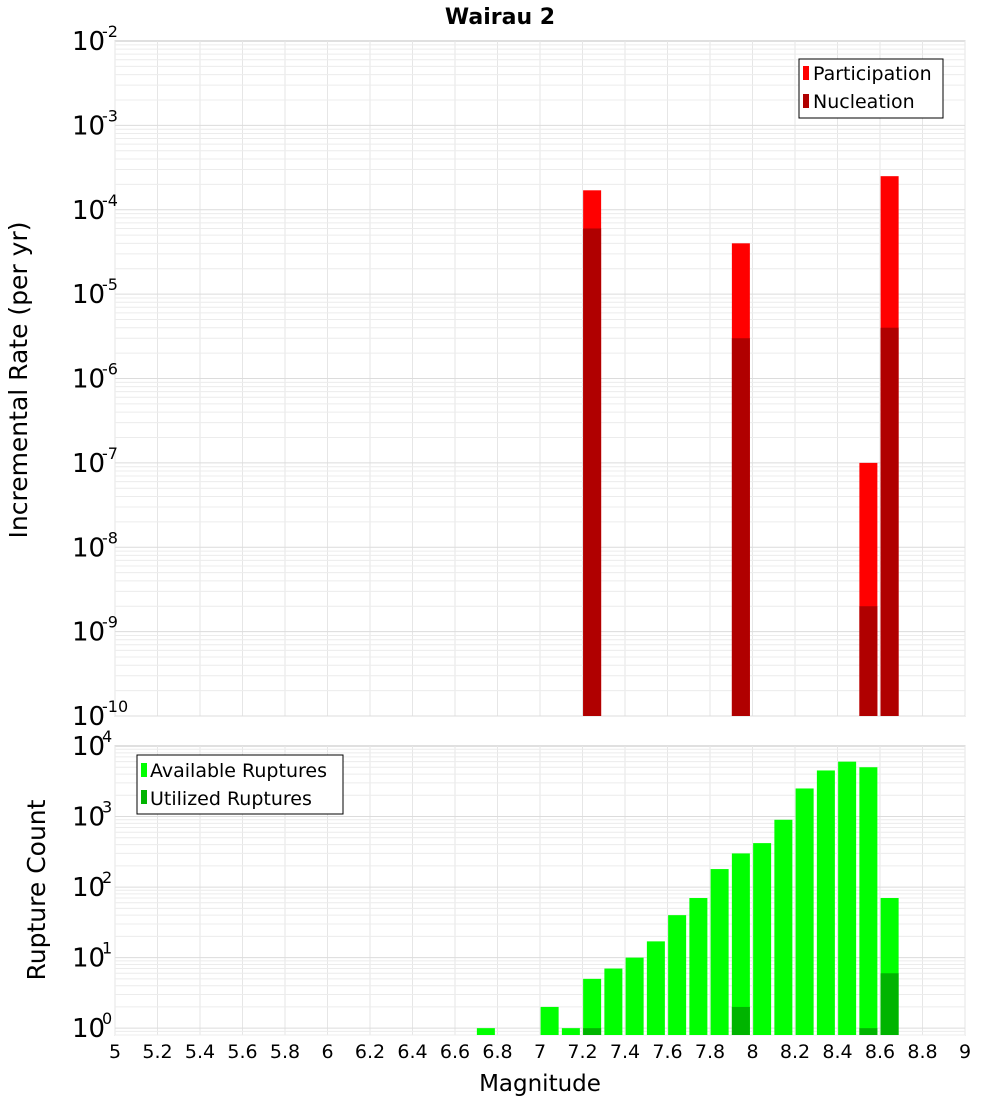 The image size is (1000, 1100). I want to click on x-axis-label: Magnitude, so click(540, 1084).